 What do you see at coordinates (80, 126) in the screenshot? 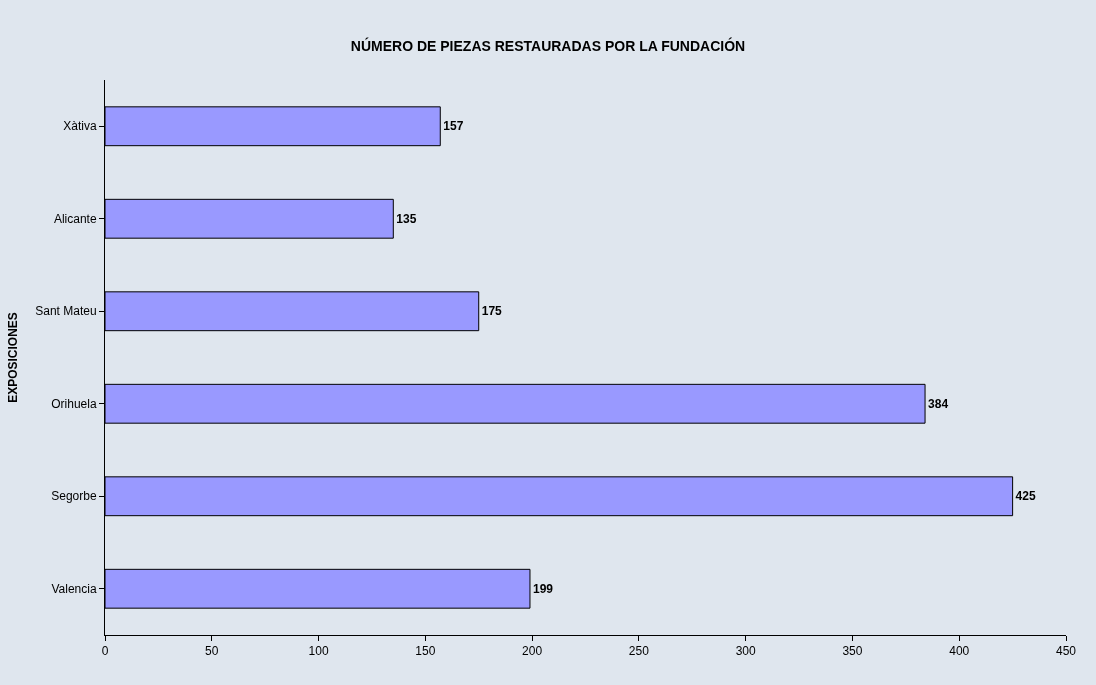
I see `y-tick-label: Xàtiva` at bounding box center [80, 126].